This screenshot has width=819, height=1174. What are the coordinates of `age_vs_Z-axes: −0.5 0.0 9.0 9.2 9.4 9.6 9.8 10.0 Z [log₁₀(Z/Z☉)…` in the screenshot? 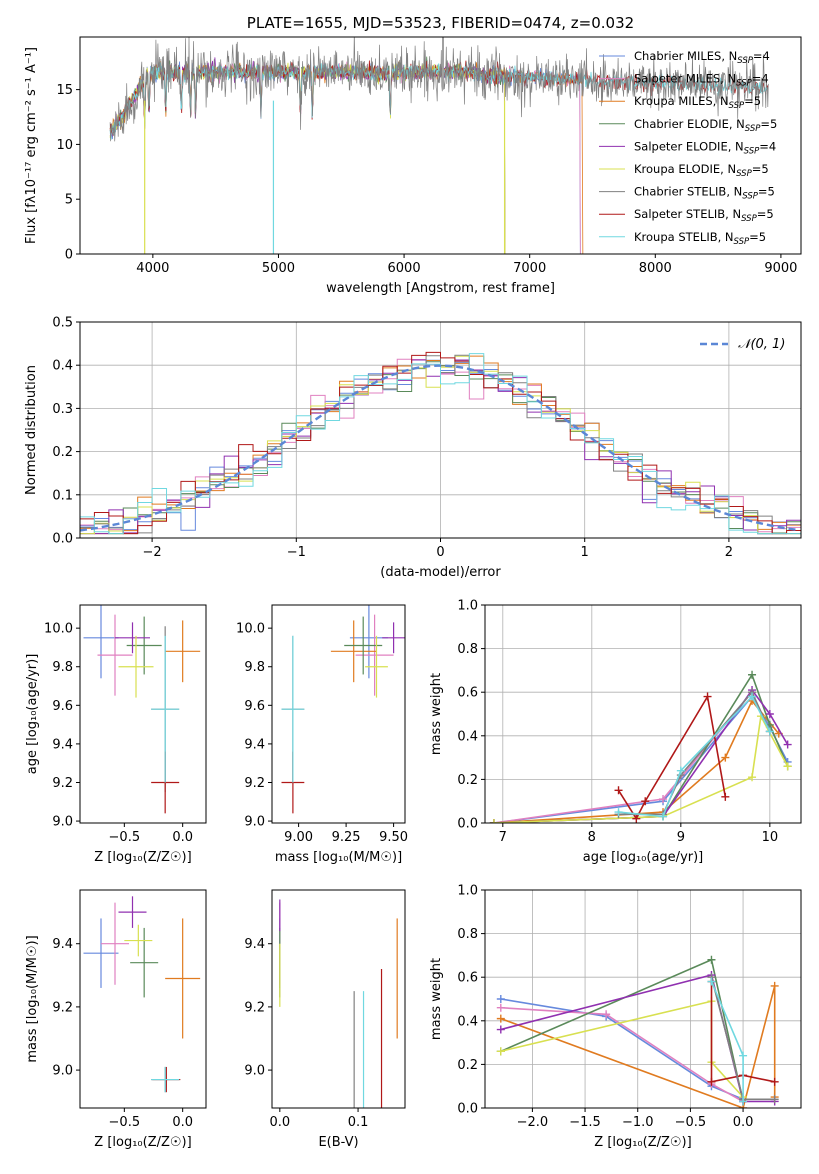 It's located at (109, 743).